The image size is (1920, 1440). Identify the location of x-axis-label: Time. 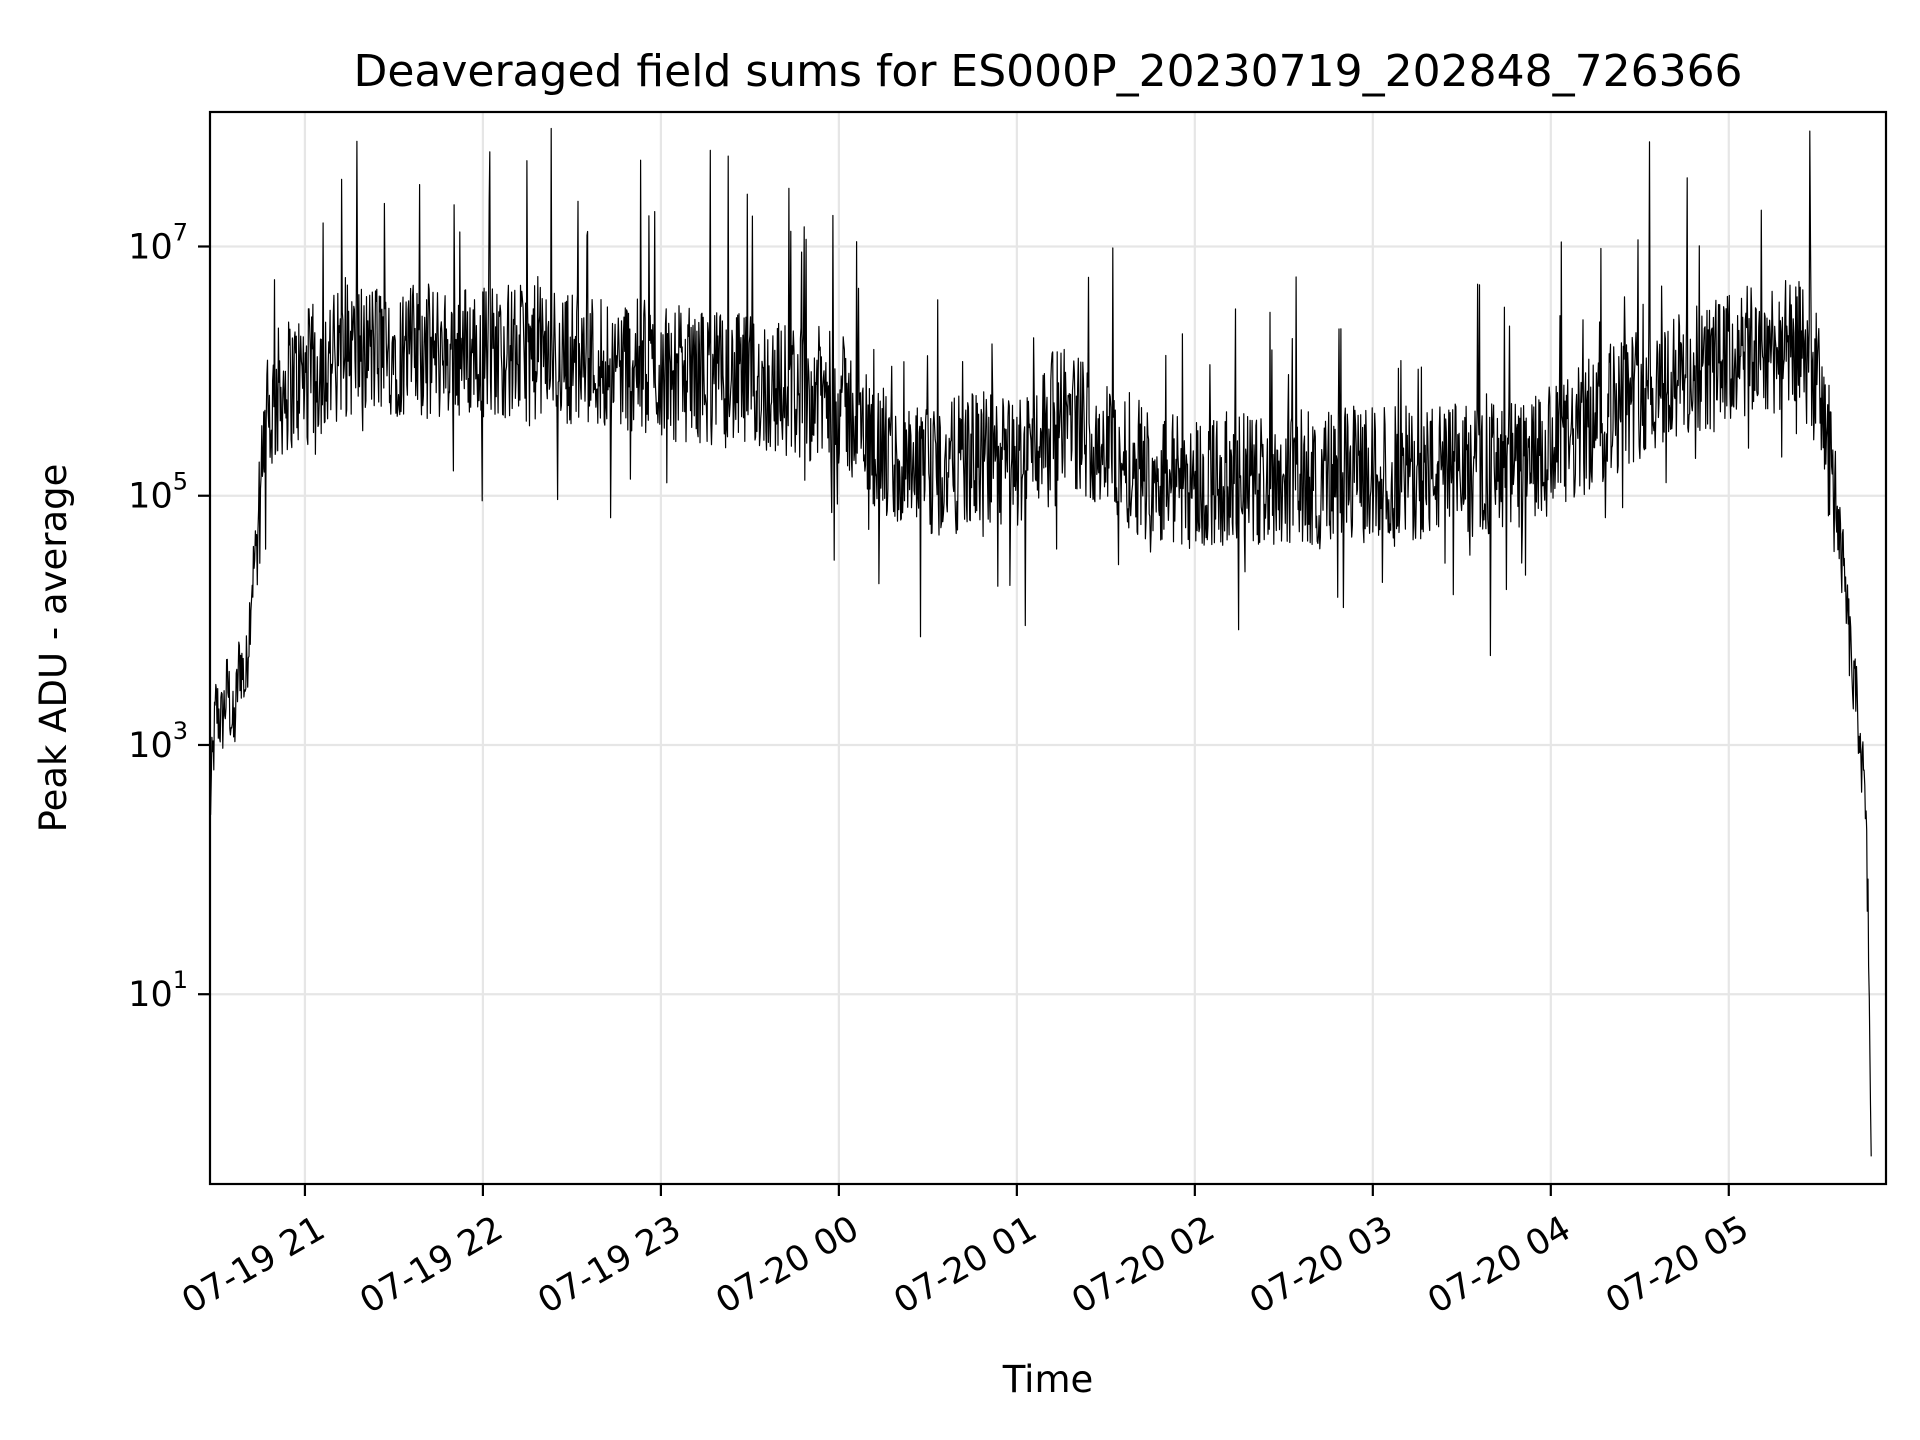
(1048, 1379).